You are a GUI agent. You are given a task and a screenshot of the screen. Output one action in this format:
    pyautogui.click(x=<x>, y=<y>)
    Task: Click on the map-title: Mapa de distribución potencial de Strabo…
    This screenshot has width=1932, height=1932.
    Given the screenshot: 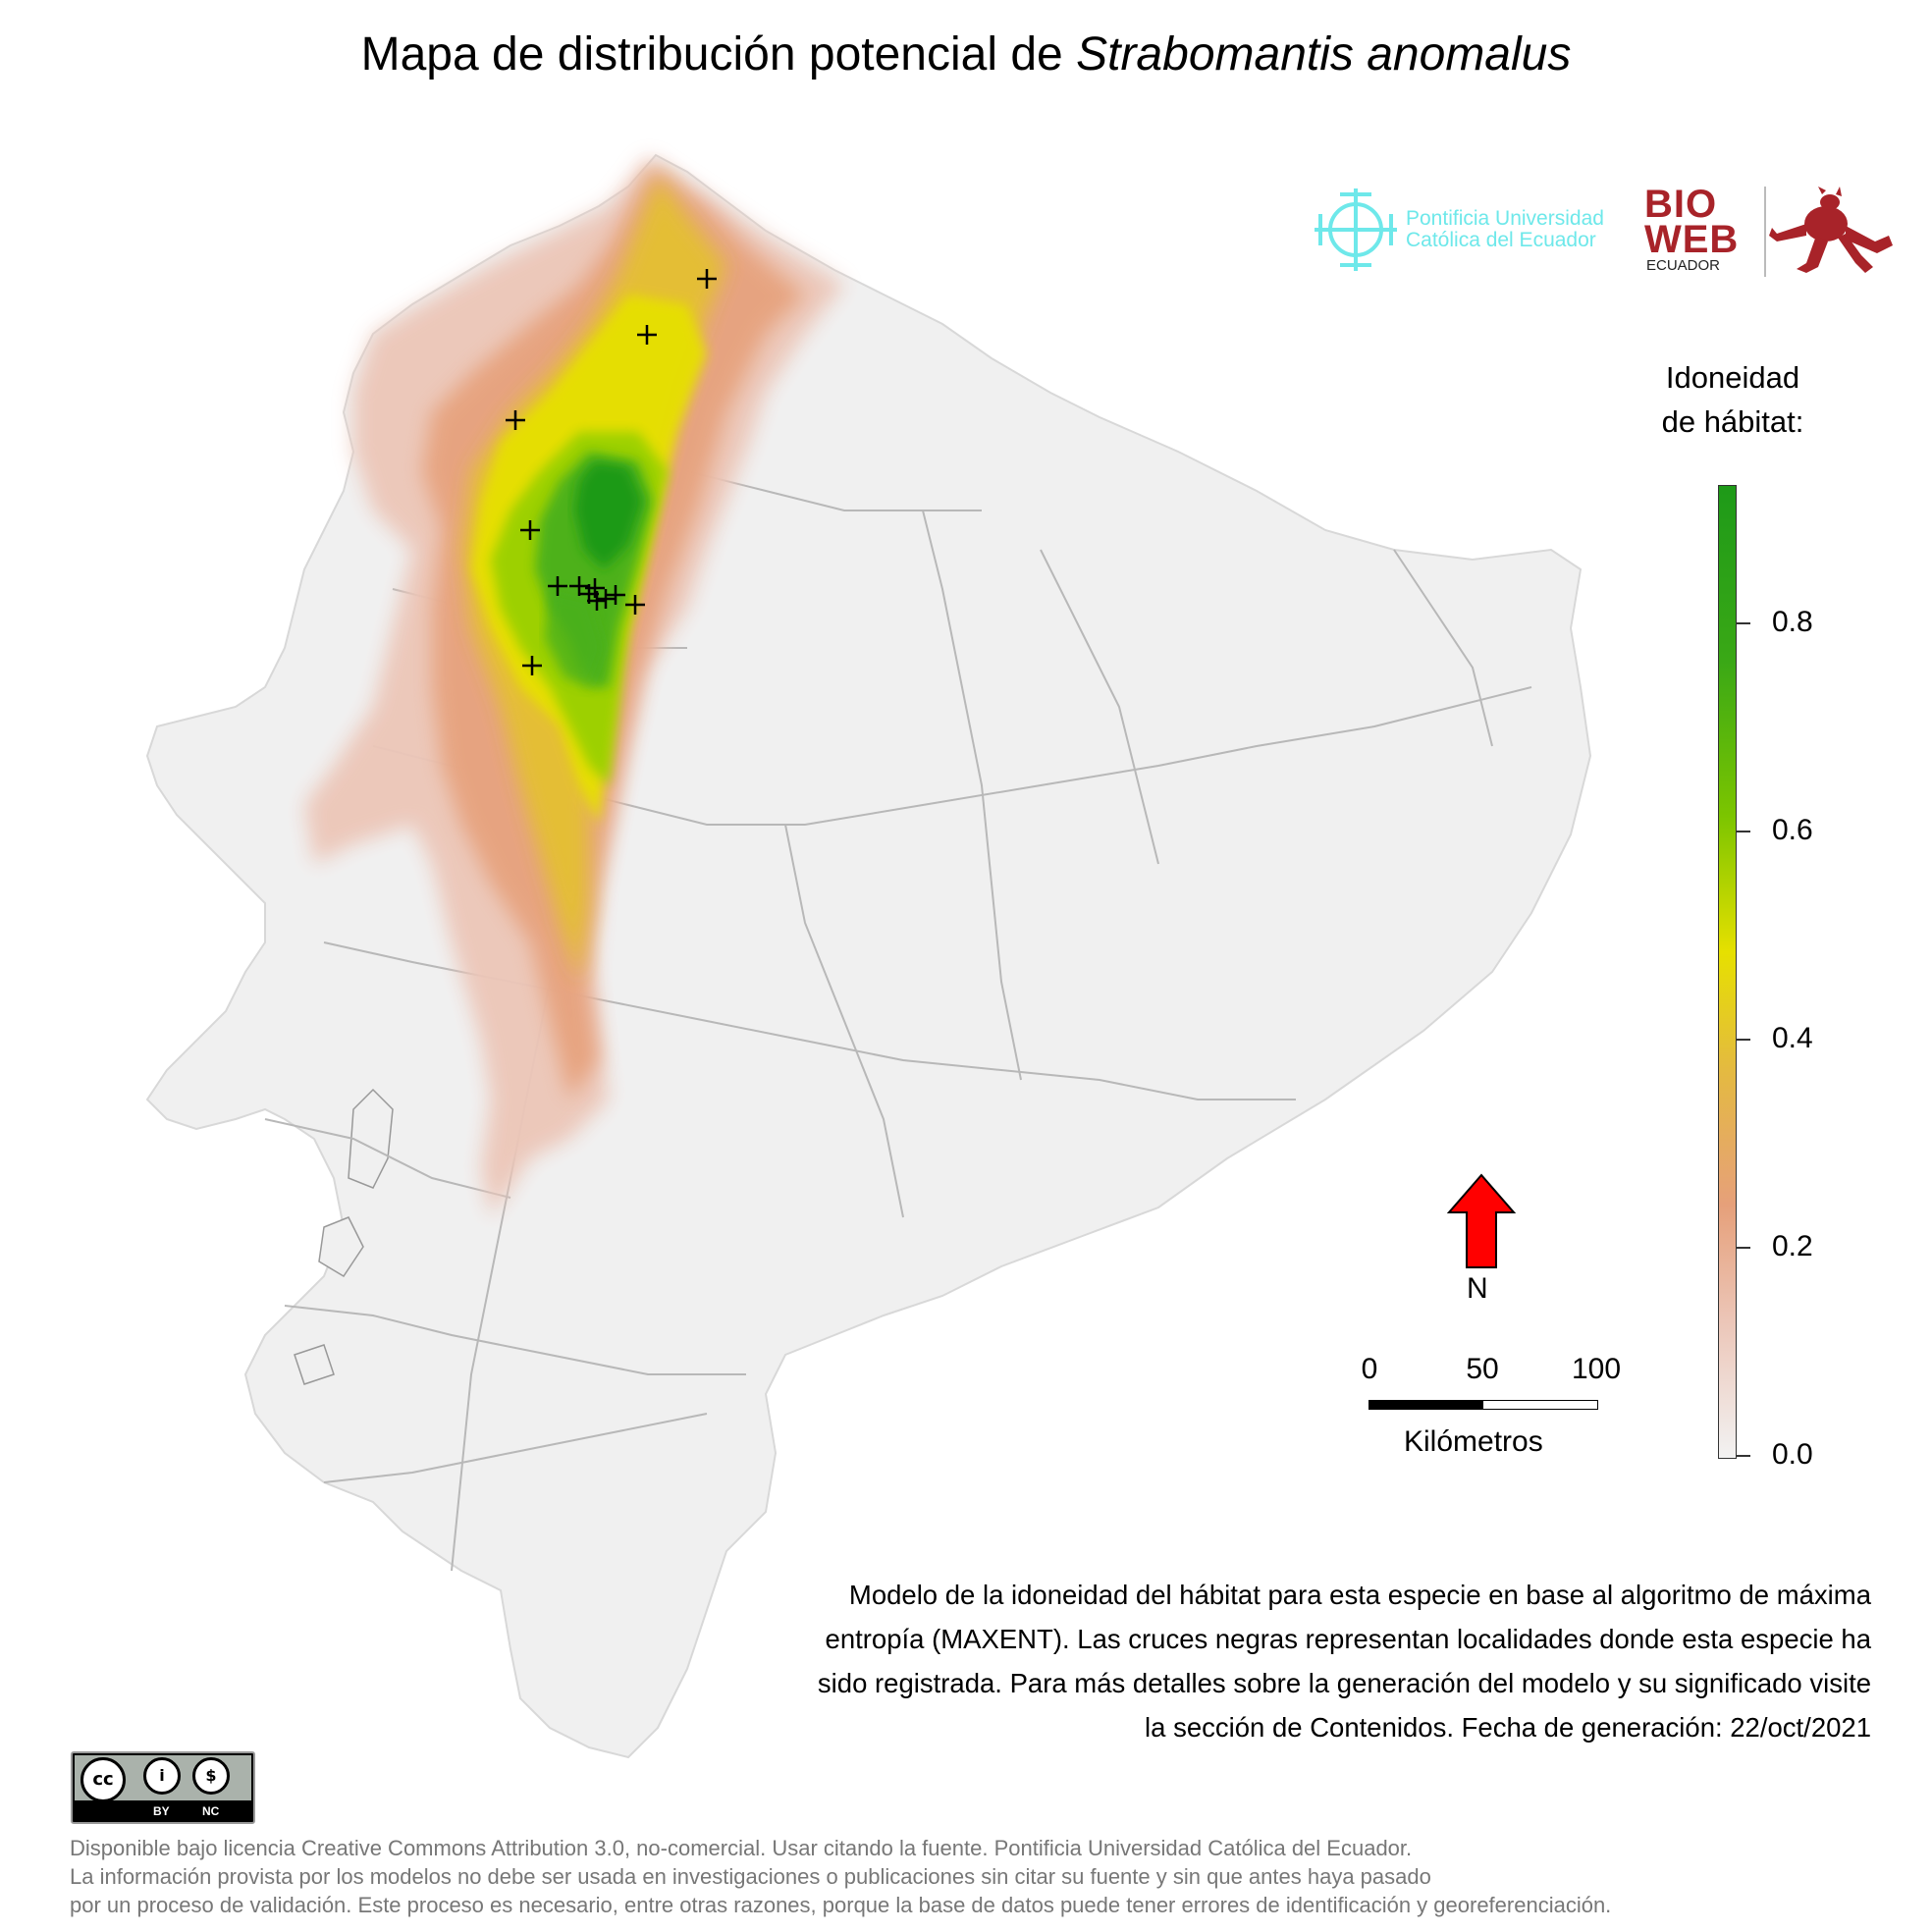 What is the action you would take?
    pyautogui.click(x=966, y=54)
    